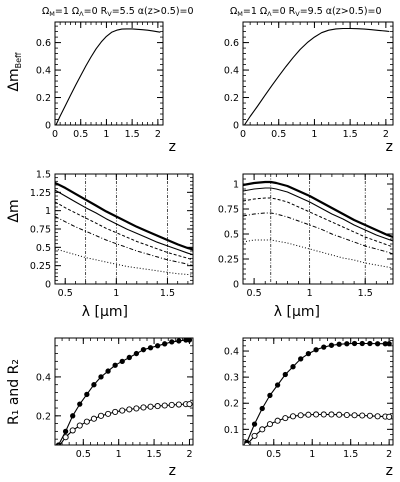  Describe the element at coordinates (240, 14) in the screenshot. I see `title-top-right-part-1: M` at that location.